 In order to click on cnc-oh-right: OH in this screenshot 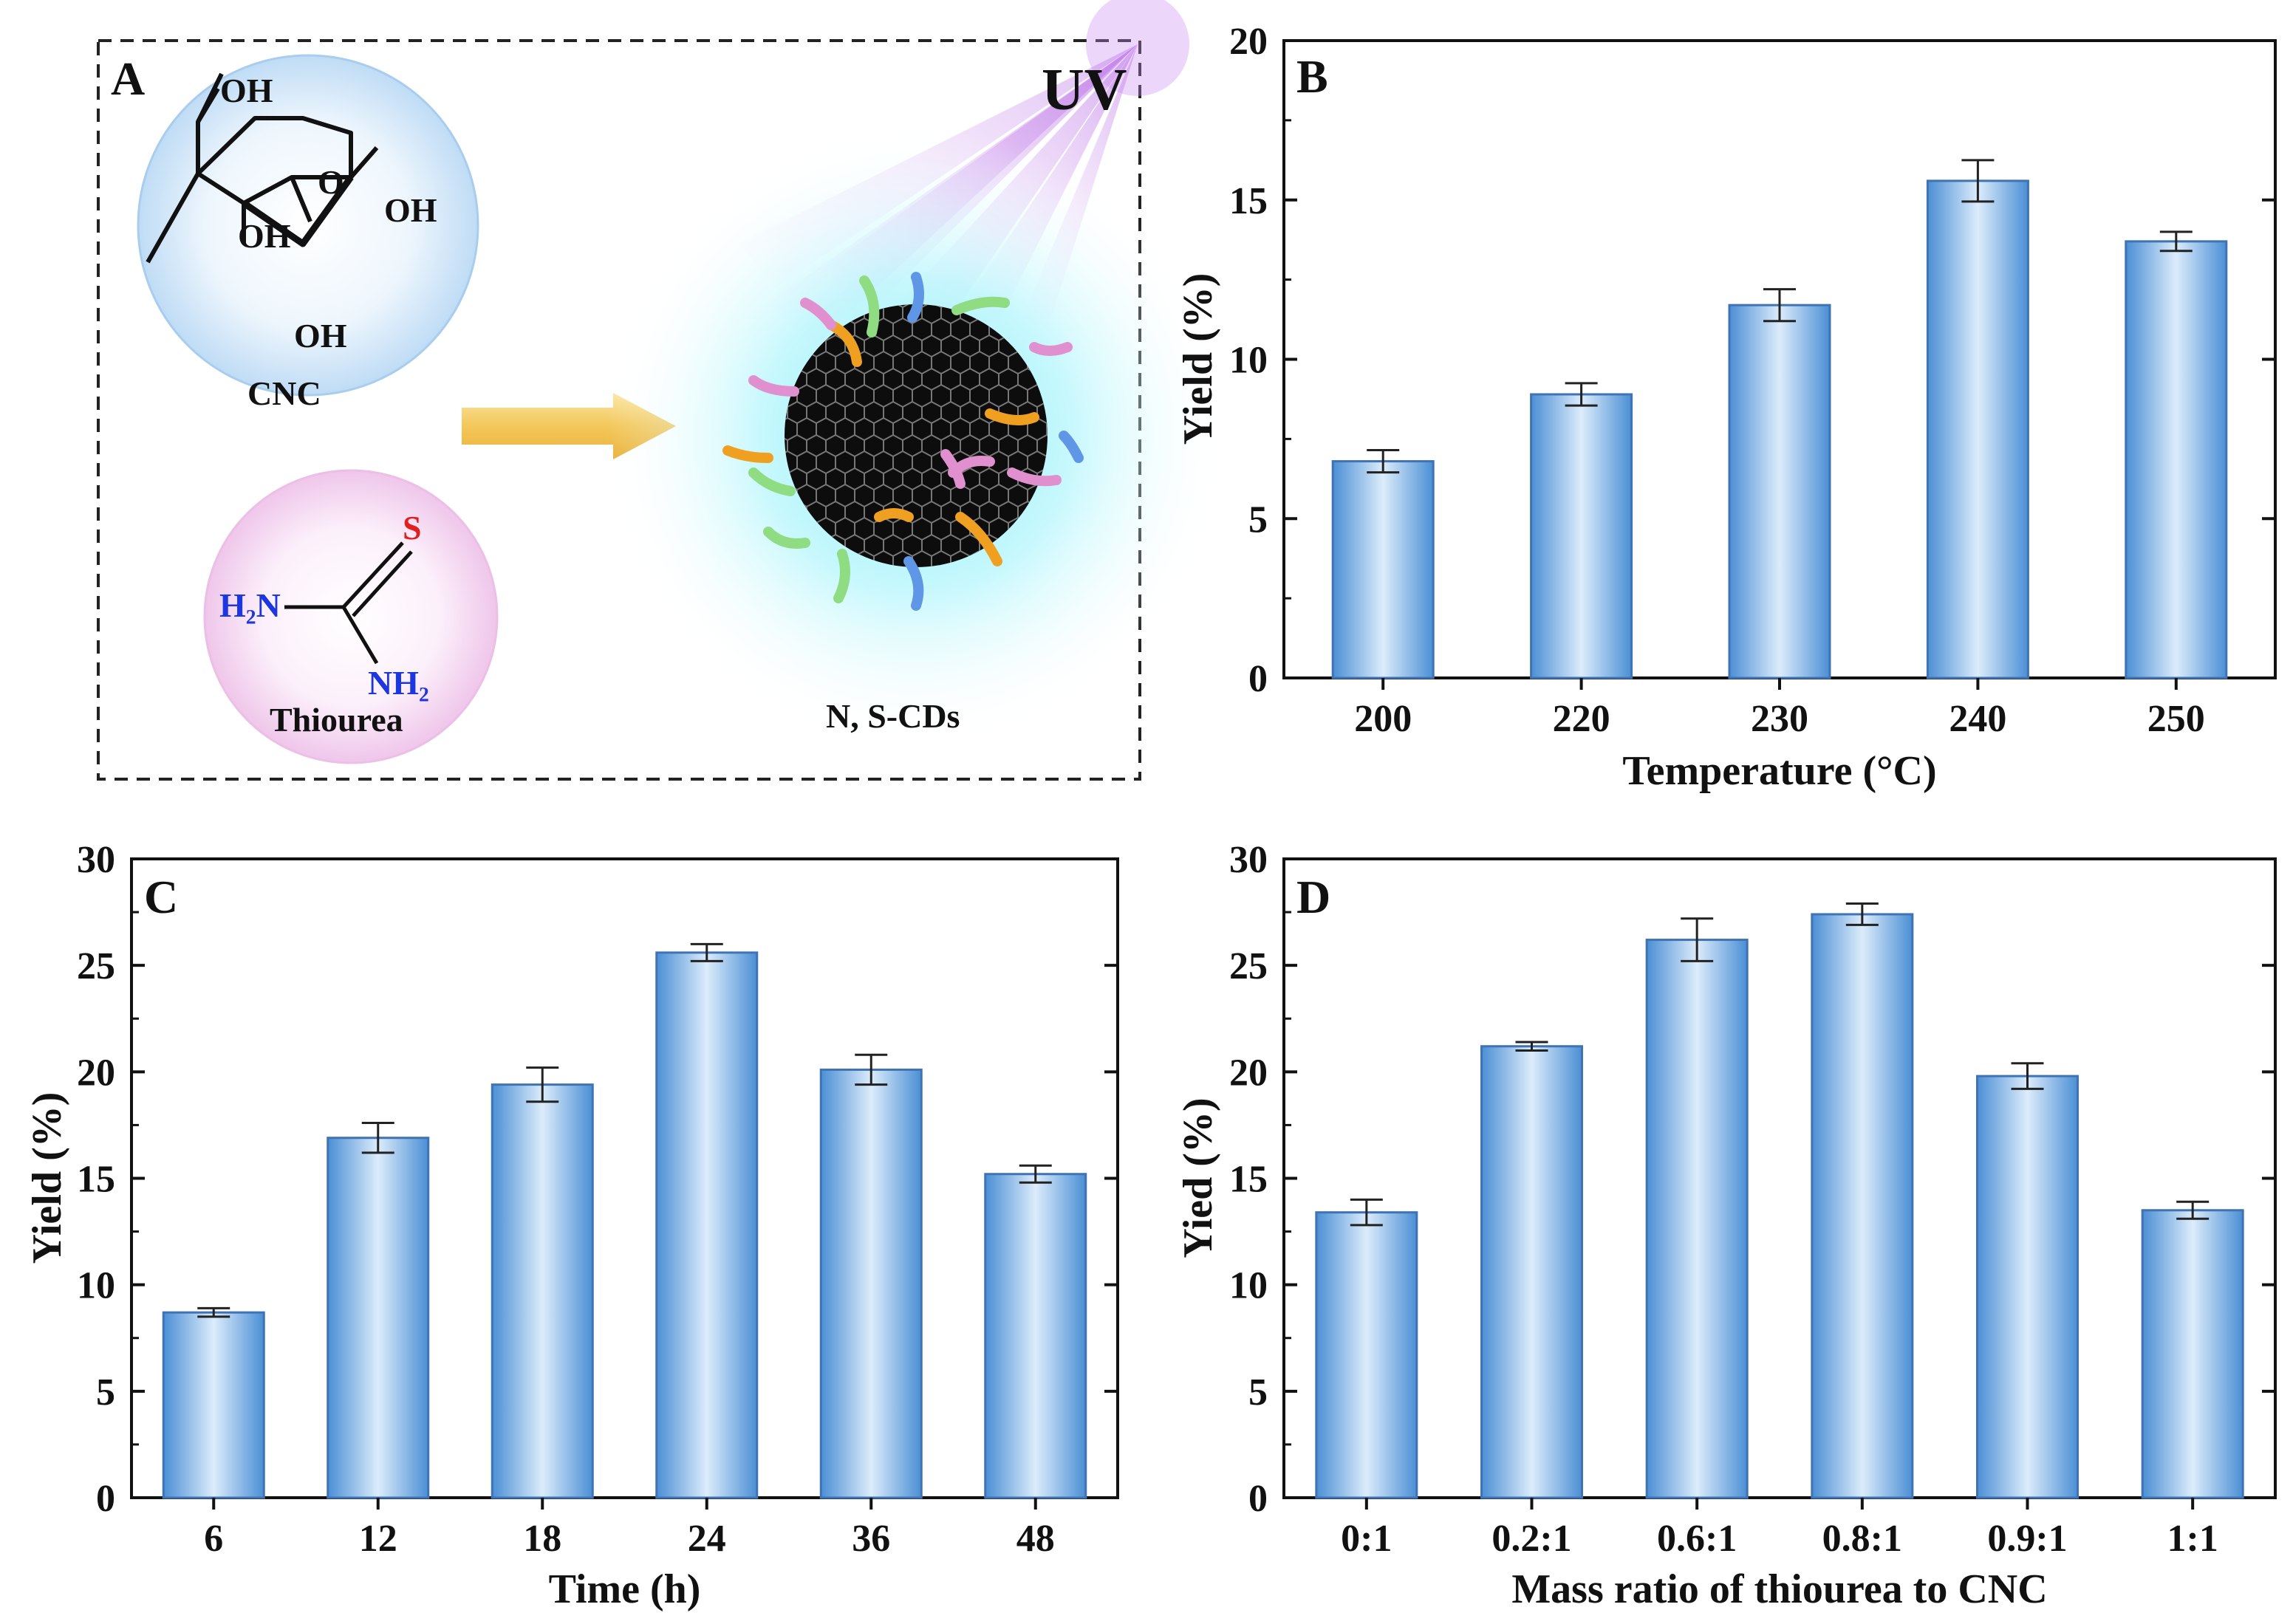, I will do `click(410, 210)`.